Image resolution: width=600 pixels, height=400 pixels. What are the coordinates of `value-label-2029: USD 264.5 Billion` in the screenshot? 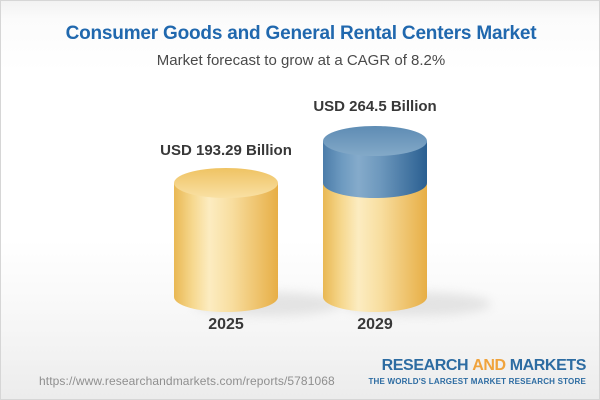 It's located at (375, 106).